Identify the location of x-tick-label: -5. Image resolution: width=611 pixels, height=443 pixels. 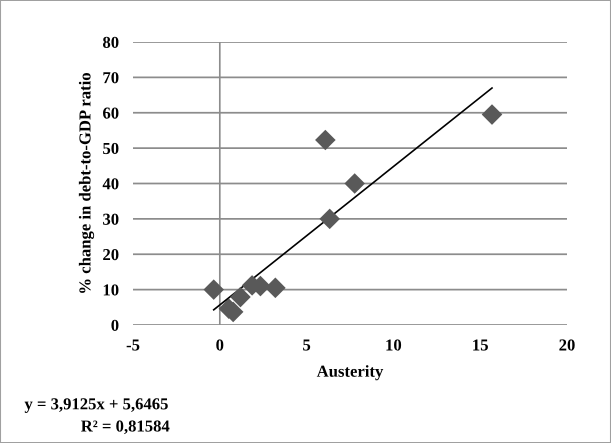
(133, 345).